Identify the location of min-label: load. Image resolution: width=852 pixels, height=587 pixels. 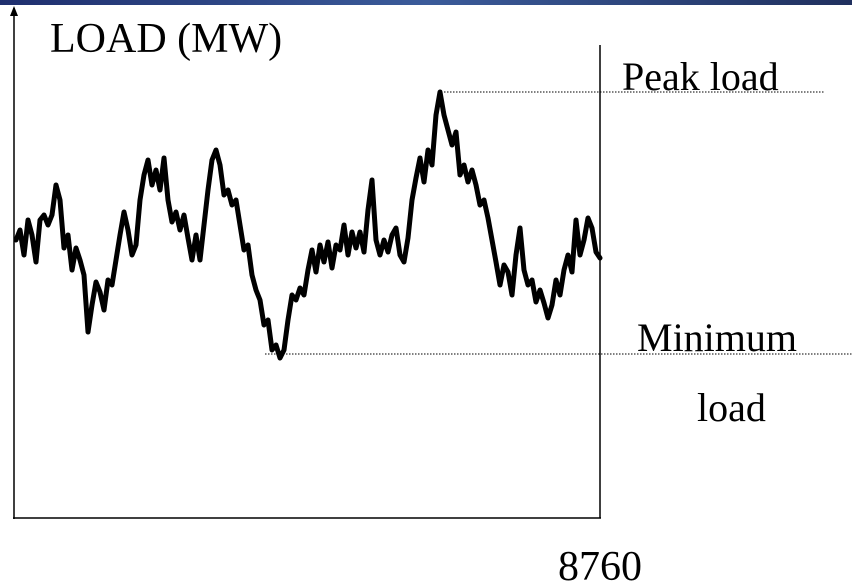
(731, 407).